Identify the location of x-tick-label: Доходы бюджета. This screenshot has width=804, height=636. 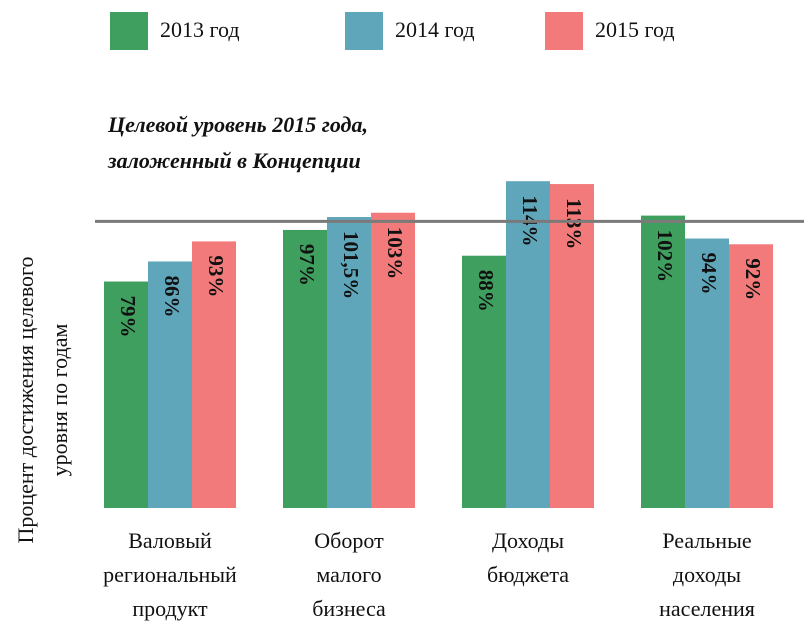
(528, 557).